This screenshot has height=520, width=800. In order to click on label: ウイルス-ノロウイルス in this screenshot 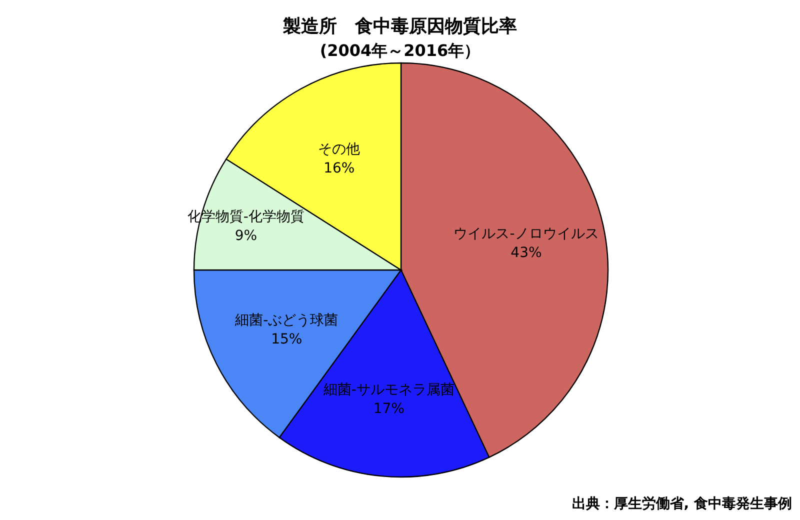, I will do `click(526, 234)`.